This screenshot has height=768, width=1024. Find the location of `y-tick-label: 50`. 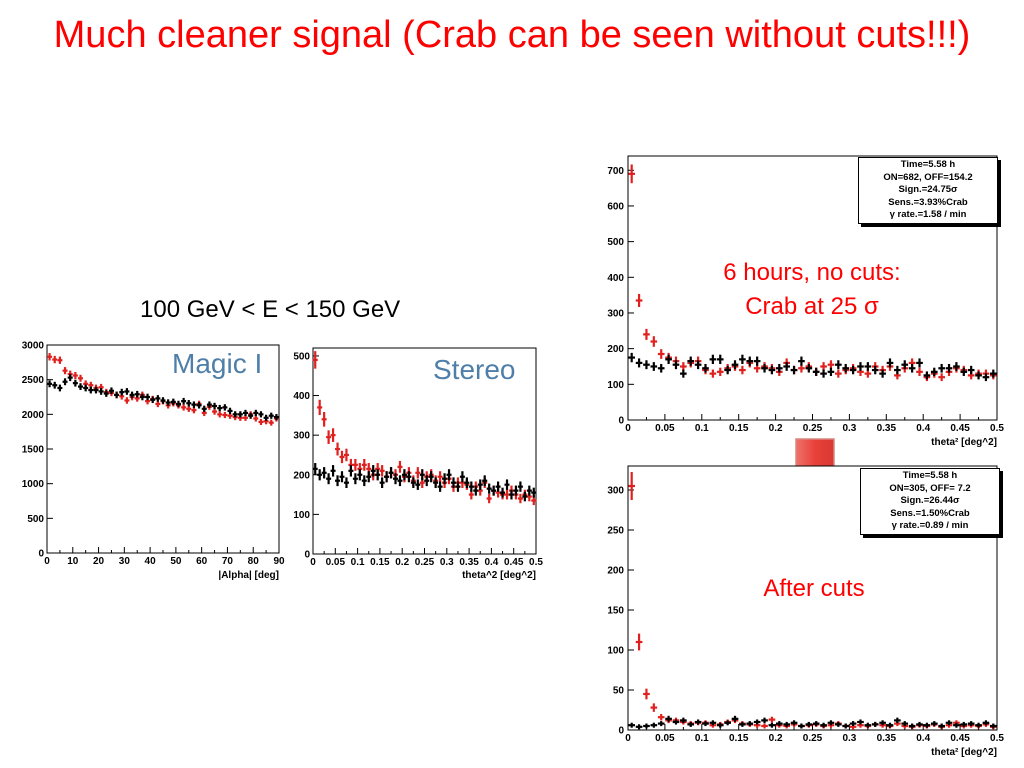

y-tick-label: 50 is located at coordinates (619, 691).